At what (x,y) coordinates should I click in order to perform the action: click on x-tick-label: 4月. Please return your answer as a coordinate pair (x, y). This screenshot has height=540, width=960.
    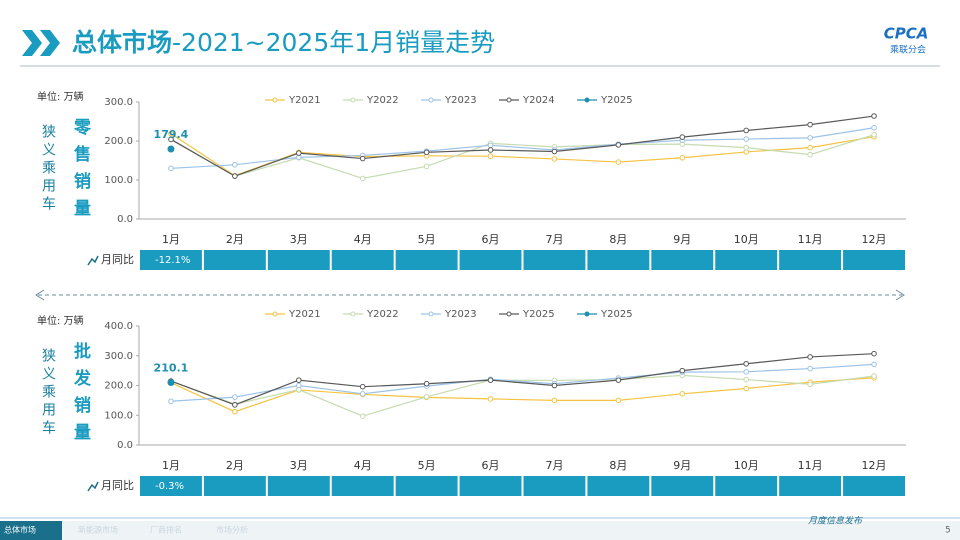
    Looking at the image, I should click on (363, 465).